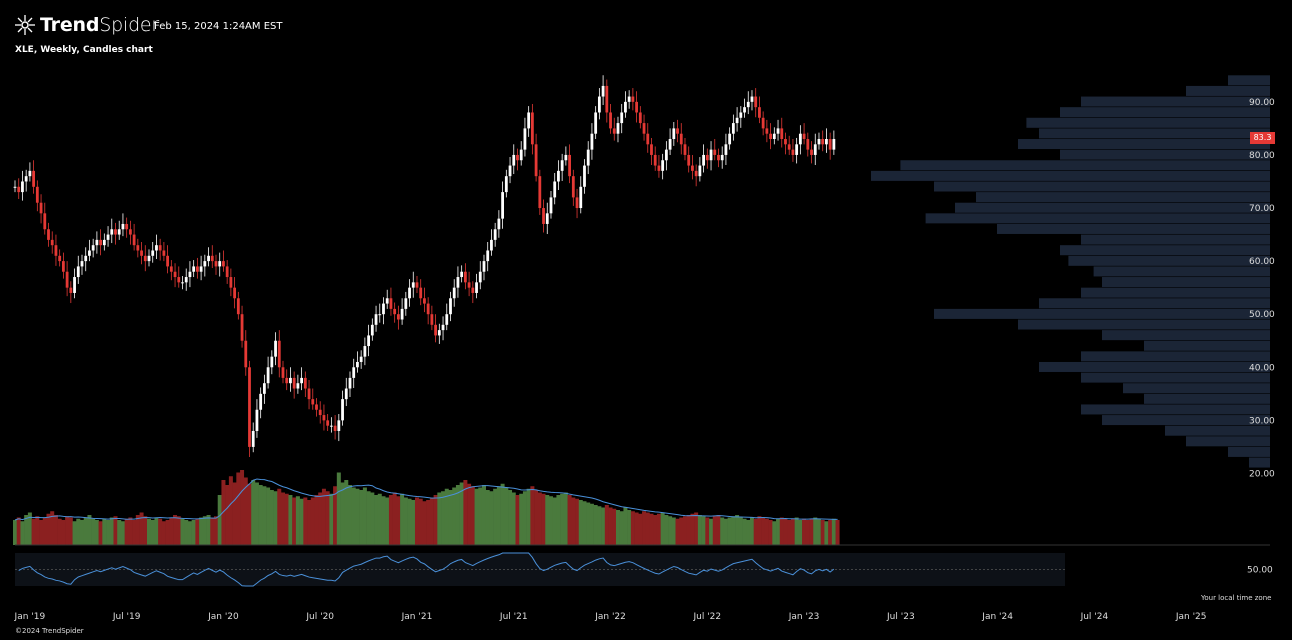  What do you see at coordinates (84, 50) in the screenshot?
I see `chart-subtitle: XLE, Weekly, Candles chart` at bounding box center [84, 50].